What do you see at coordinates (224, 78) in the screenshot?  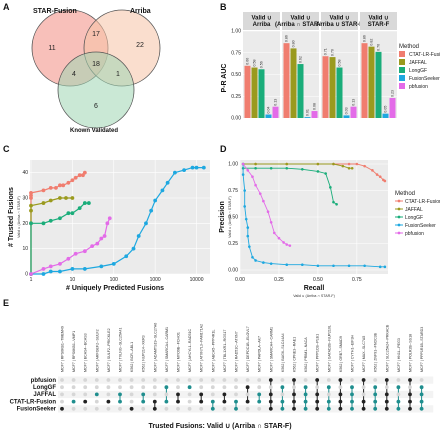 I see `y-axis-label: P-R AUC` at bounding box center [224, 78].